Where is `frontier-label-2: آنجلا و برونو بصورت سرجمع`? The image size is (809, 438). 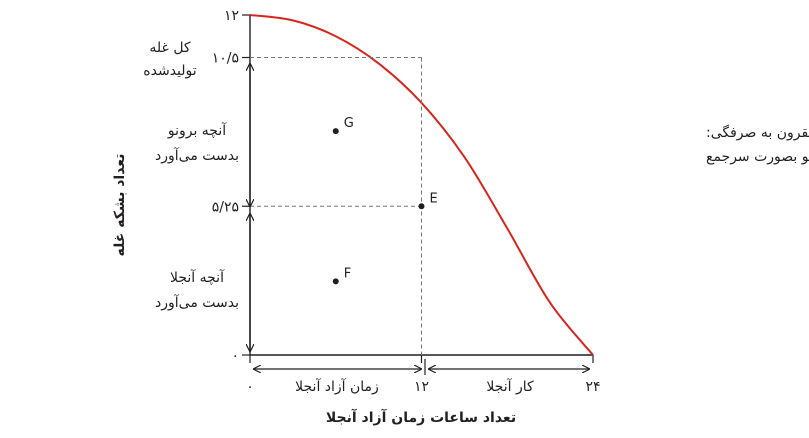 frontier-label-2: آنجلا و برونو بصورت سرجمع is located at coordinates (757, 156).